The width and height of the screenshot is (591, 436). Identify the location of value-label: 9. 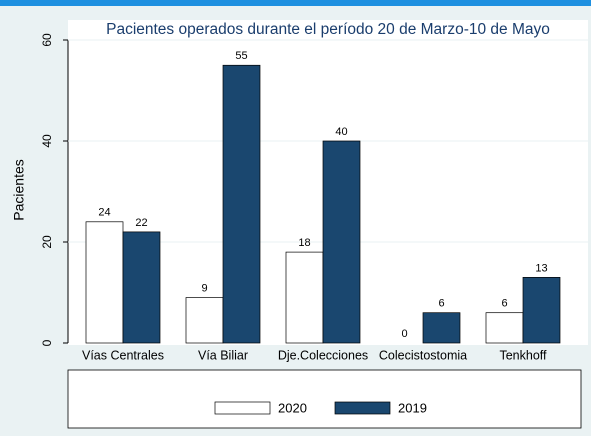
(204, 288).